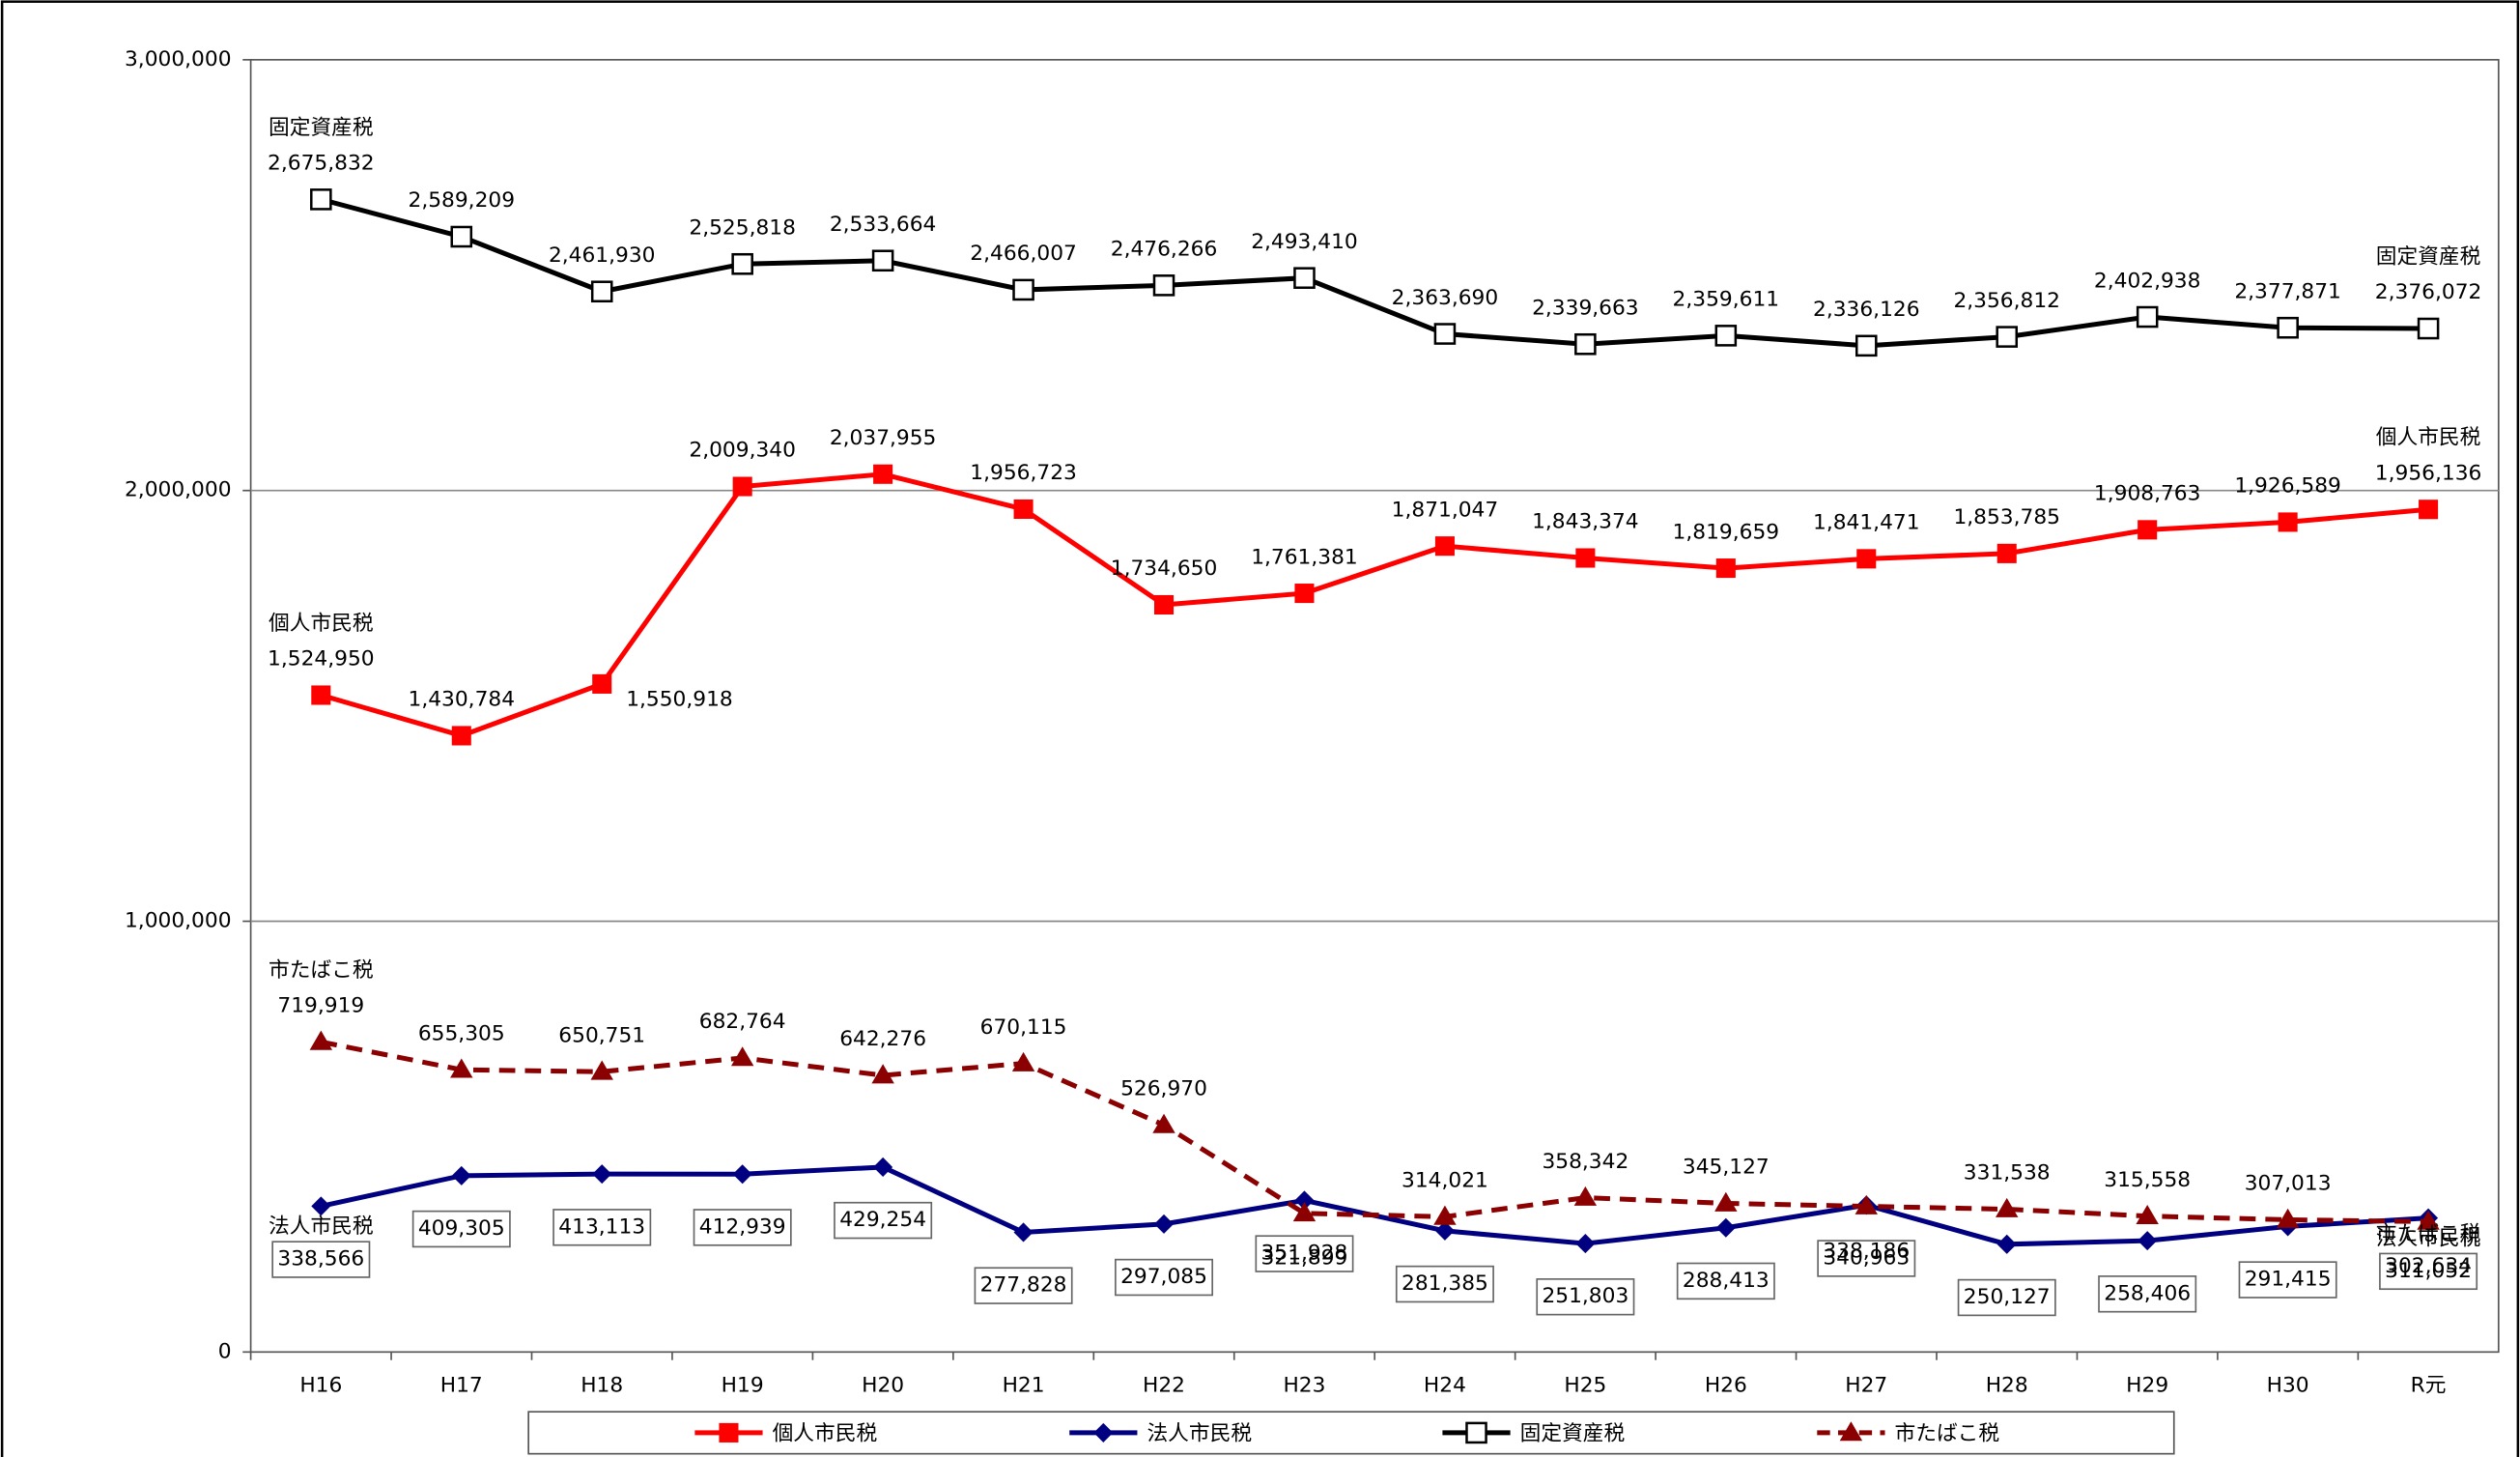 The image size is (2520, 1457). Describe the element at coordinates (1304, 1385) in the screenshot. I see `x-tick-label: H23` at that location.